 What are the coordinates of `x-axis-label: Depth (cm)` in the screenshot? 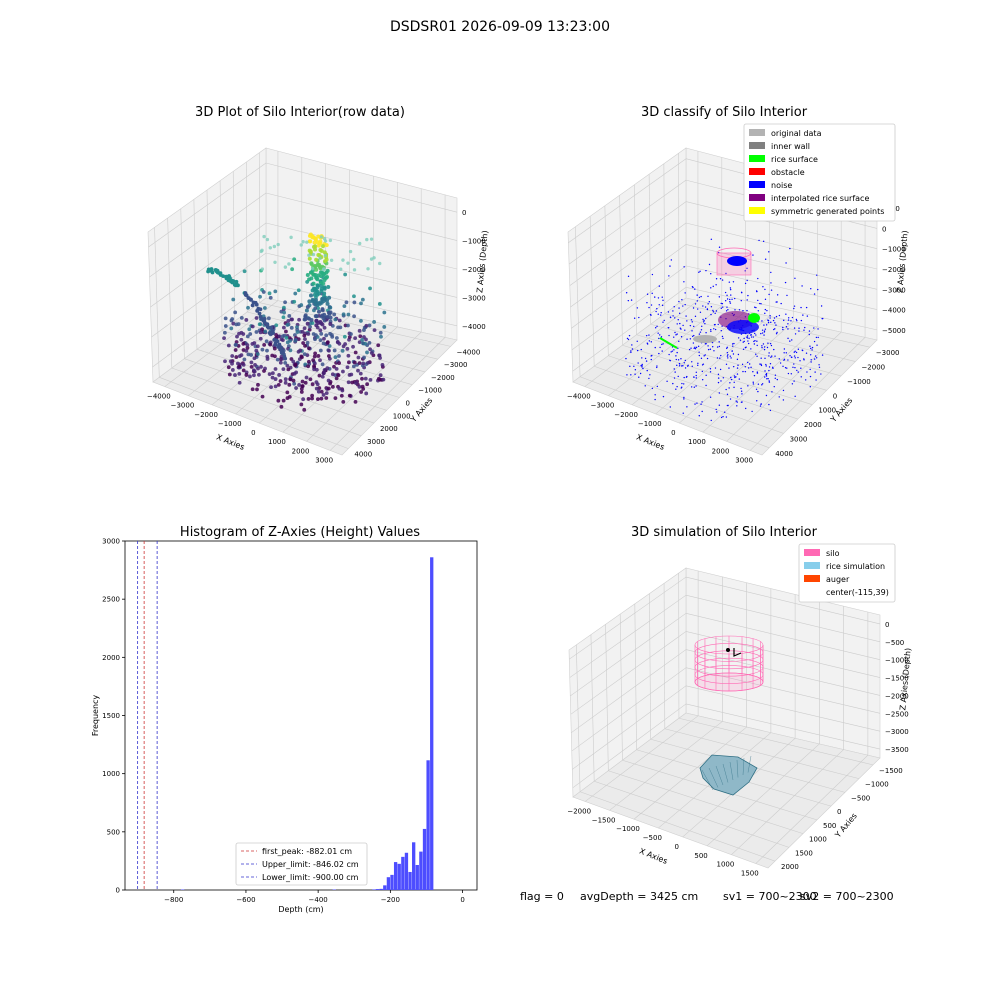 It's located at (300, 909).